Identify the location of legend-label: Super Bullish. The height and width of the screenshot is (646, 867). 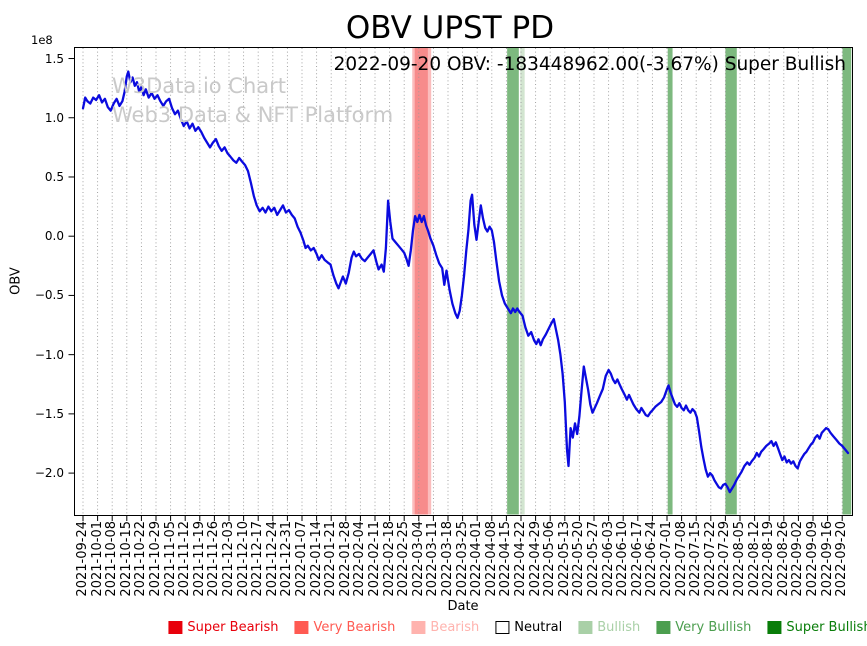
(826, 627).